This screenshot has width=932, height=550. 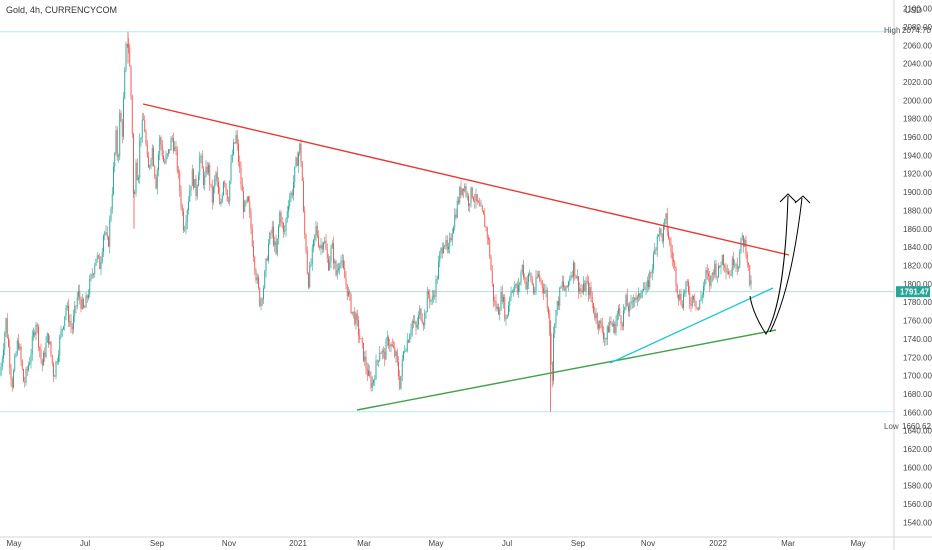 What do you see at coordinates (857, 543) in the screenshot?
I see `x-tick-label: May` at bounding box center [857, 543].